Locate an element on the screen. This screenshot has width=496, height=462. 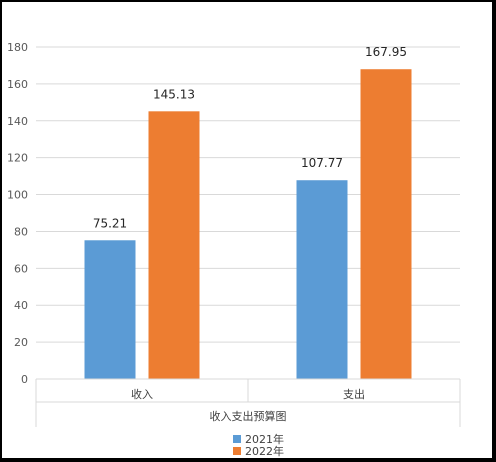
y-tick-label: 80 is located at coordinates (21, 231).